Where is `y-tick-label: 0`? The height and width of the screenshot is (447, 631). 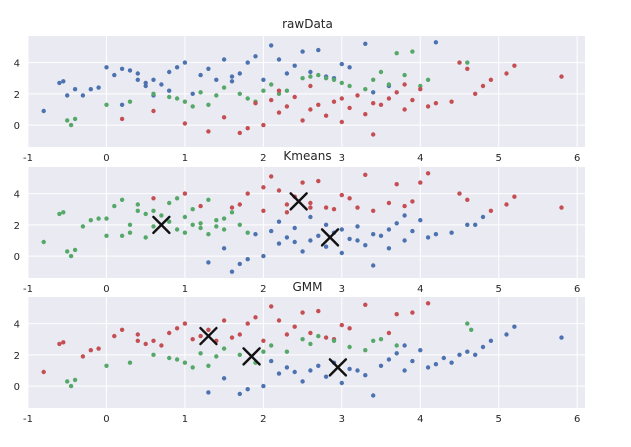 y-tick-label: 0 is located at coordinates (17, 126).